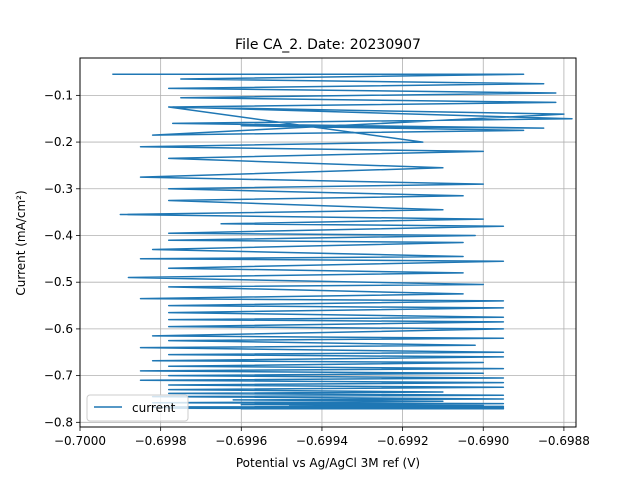 The width and height of the screenshot is (640, 480). What do you see at coordinates (62, 258) in the screenshot?
I see `y-axis: −0.1 −0.2 −0.3 −0.4 −0.5 −0.6 −0.7 −0.8` at bounding box center [62, 258].